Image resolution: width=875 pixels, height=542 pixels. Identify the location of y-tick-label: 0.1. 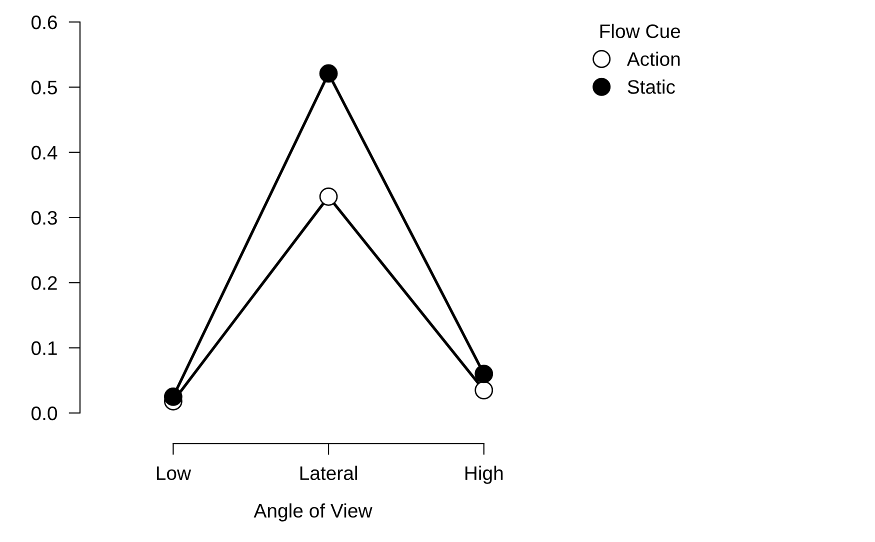
(44, 348).